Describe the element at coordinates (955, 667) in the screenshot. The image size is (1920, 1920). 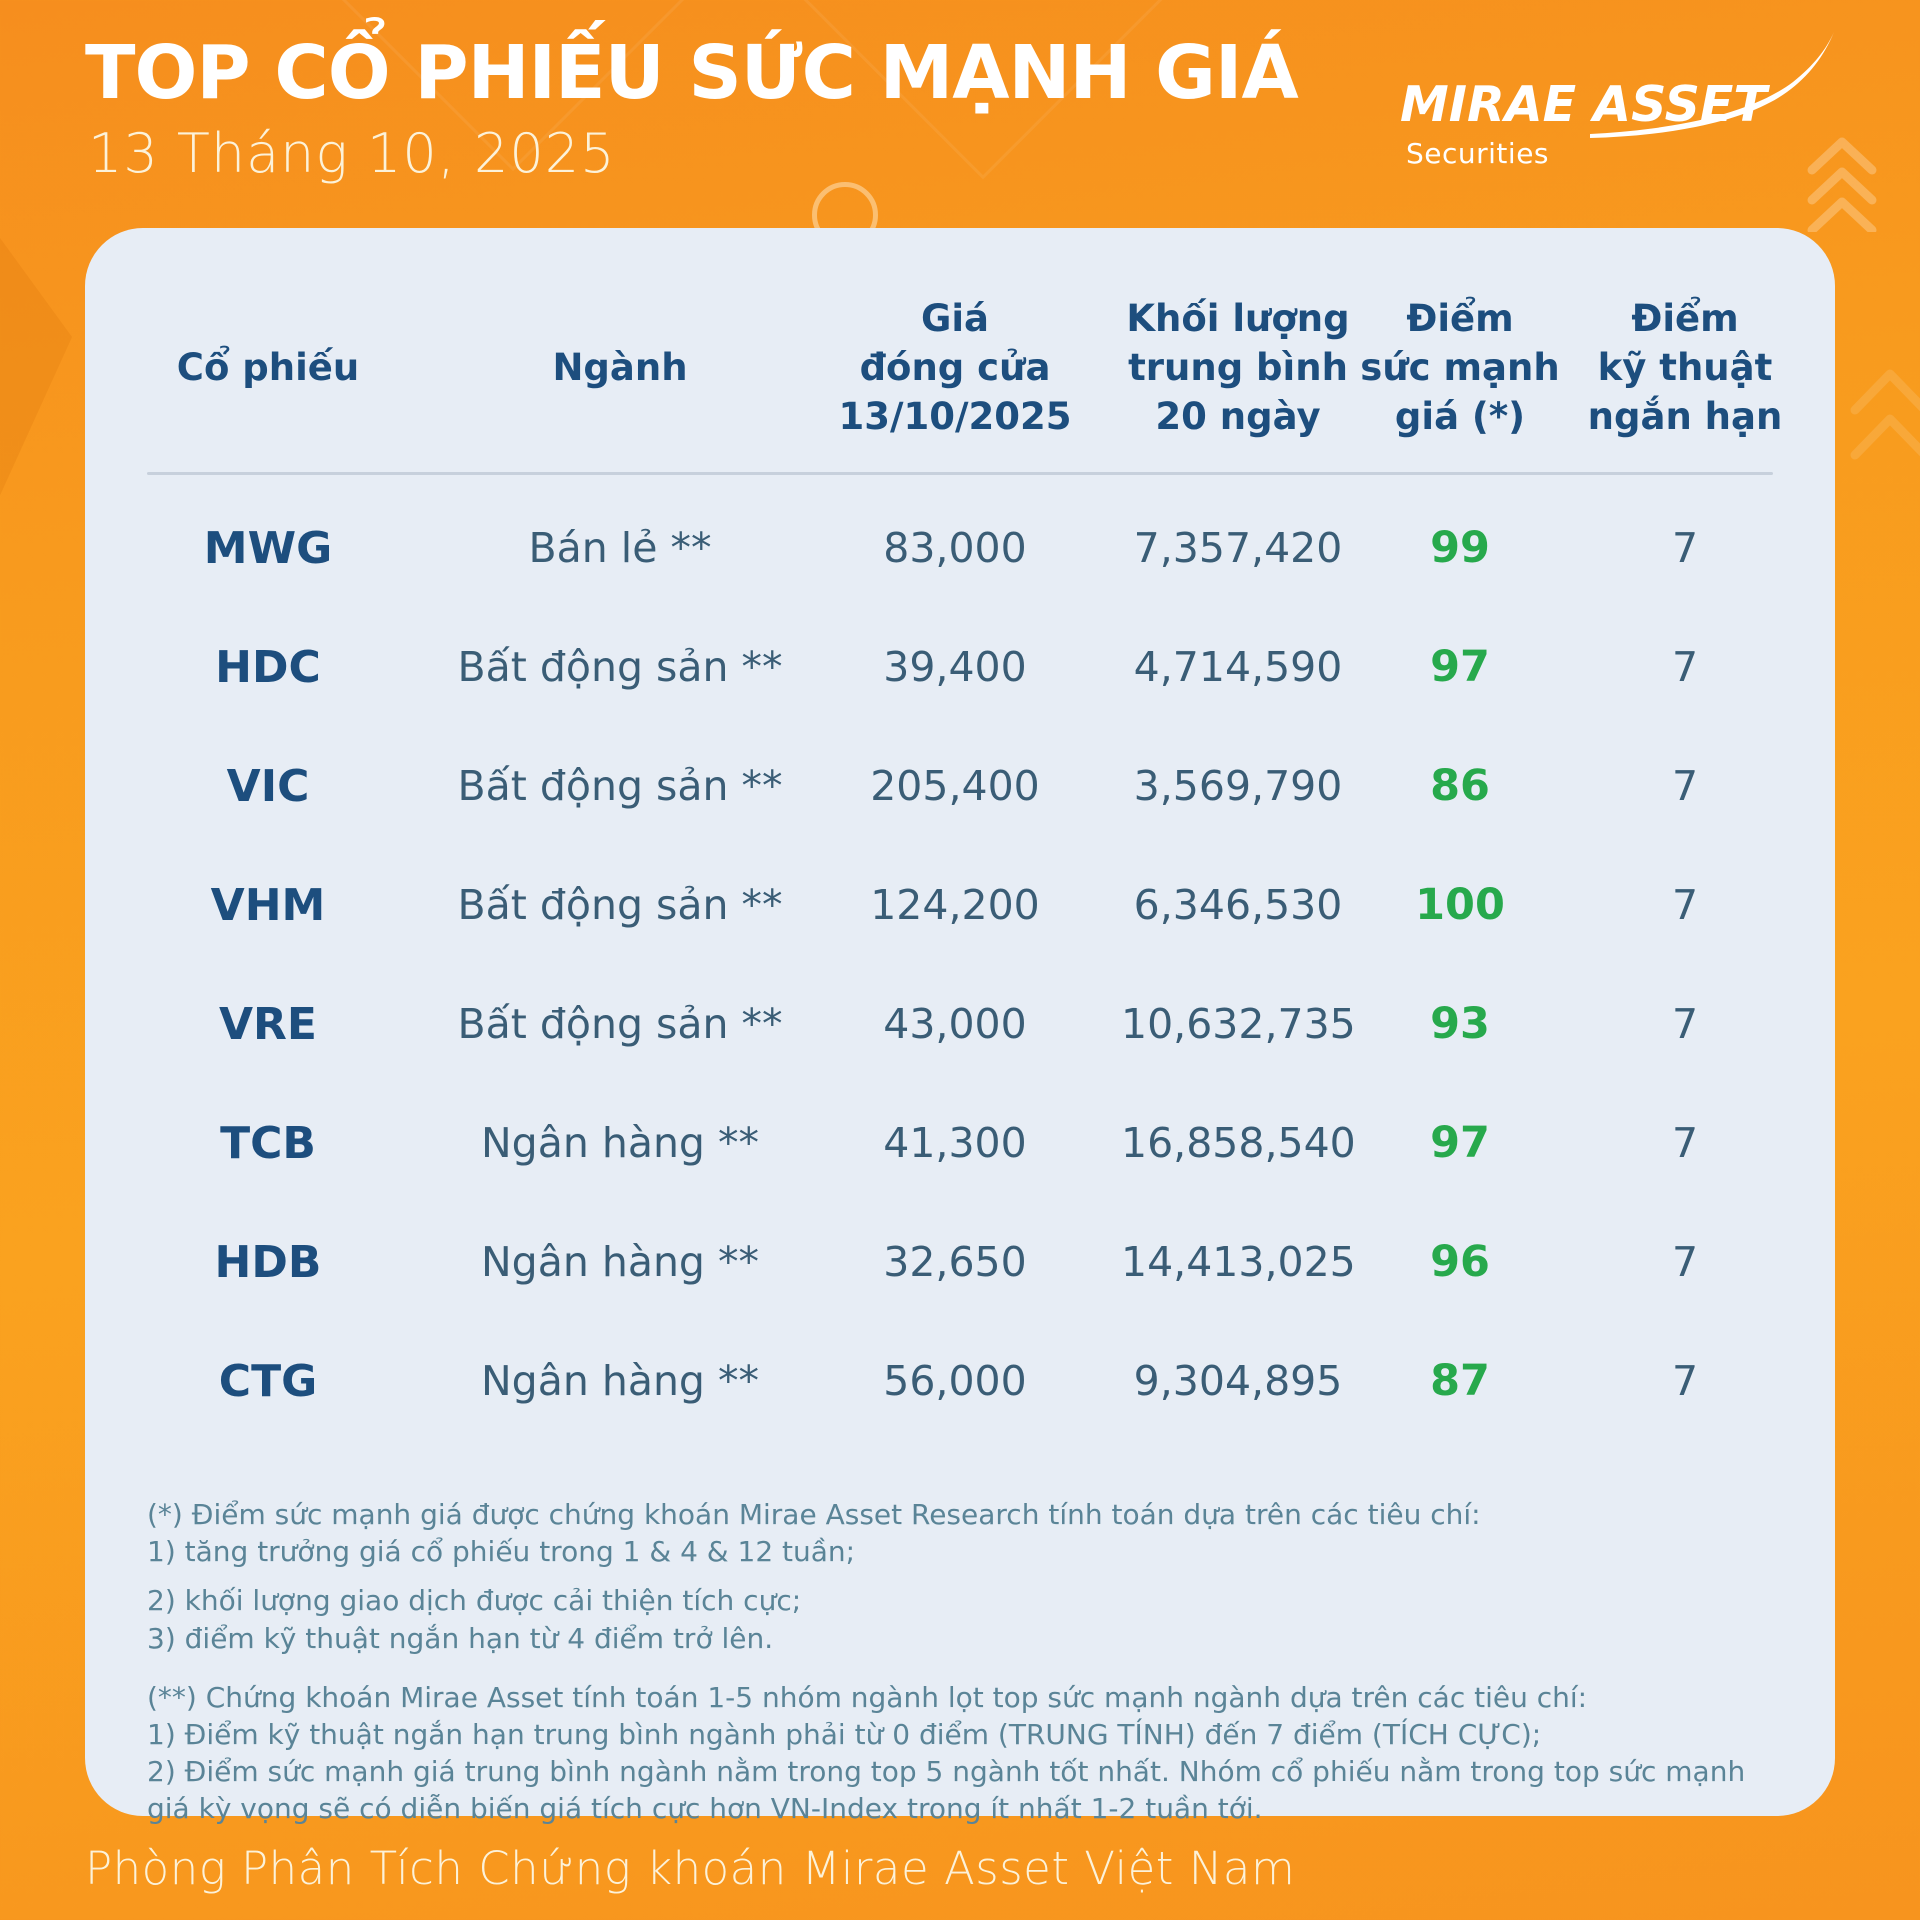
I see `close-cell: 39,400` at that location.